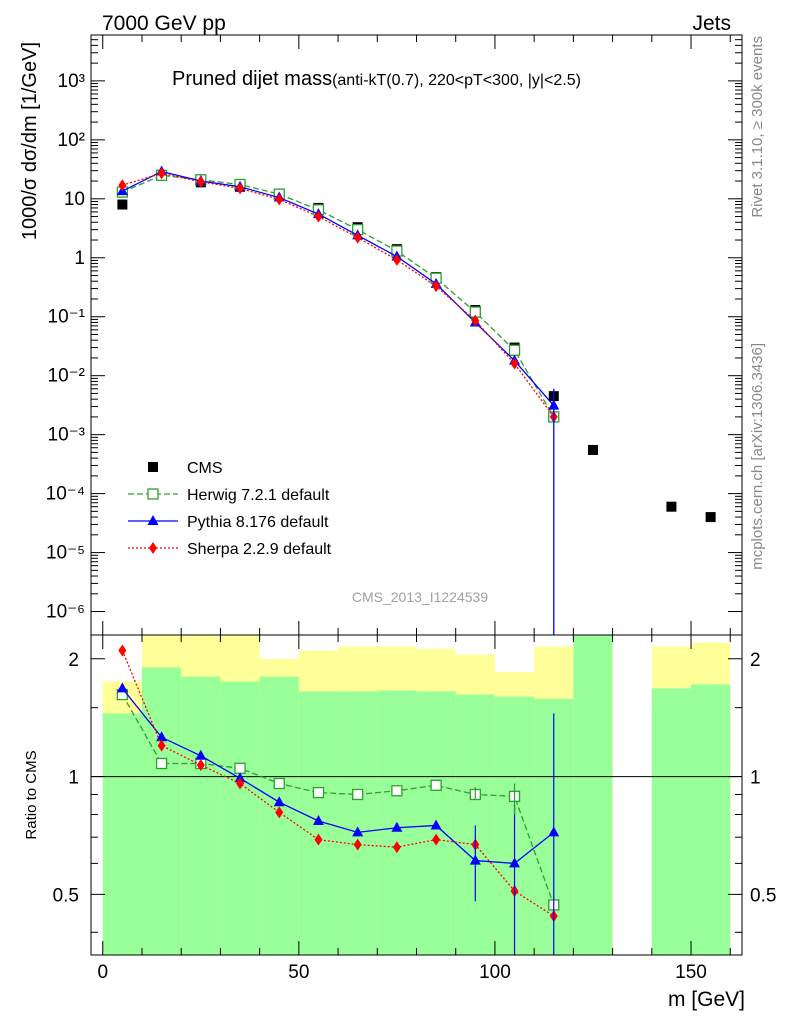 Image resolution: width=786 pixels, height=1024 pixels. I want to click on ratio-ytick-label: 0.5, so click(66, 895).